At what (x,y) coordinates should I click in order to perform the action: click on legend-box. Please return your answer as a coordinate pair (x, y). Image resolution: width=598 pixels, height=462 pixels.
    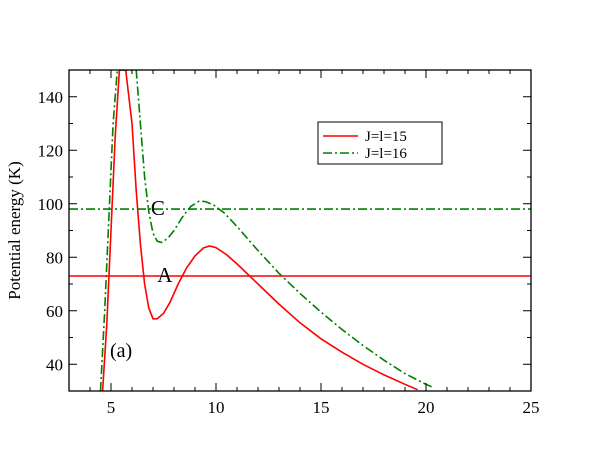
    Looking at the image, I should click on (380, 143).